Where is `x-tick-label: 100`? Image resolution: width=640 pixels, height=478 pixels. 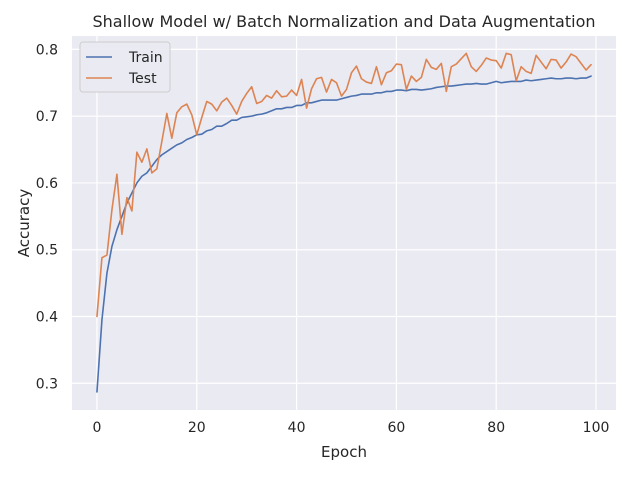
x-tick-label: 100 is located at coordinates (596, 428).